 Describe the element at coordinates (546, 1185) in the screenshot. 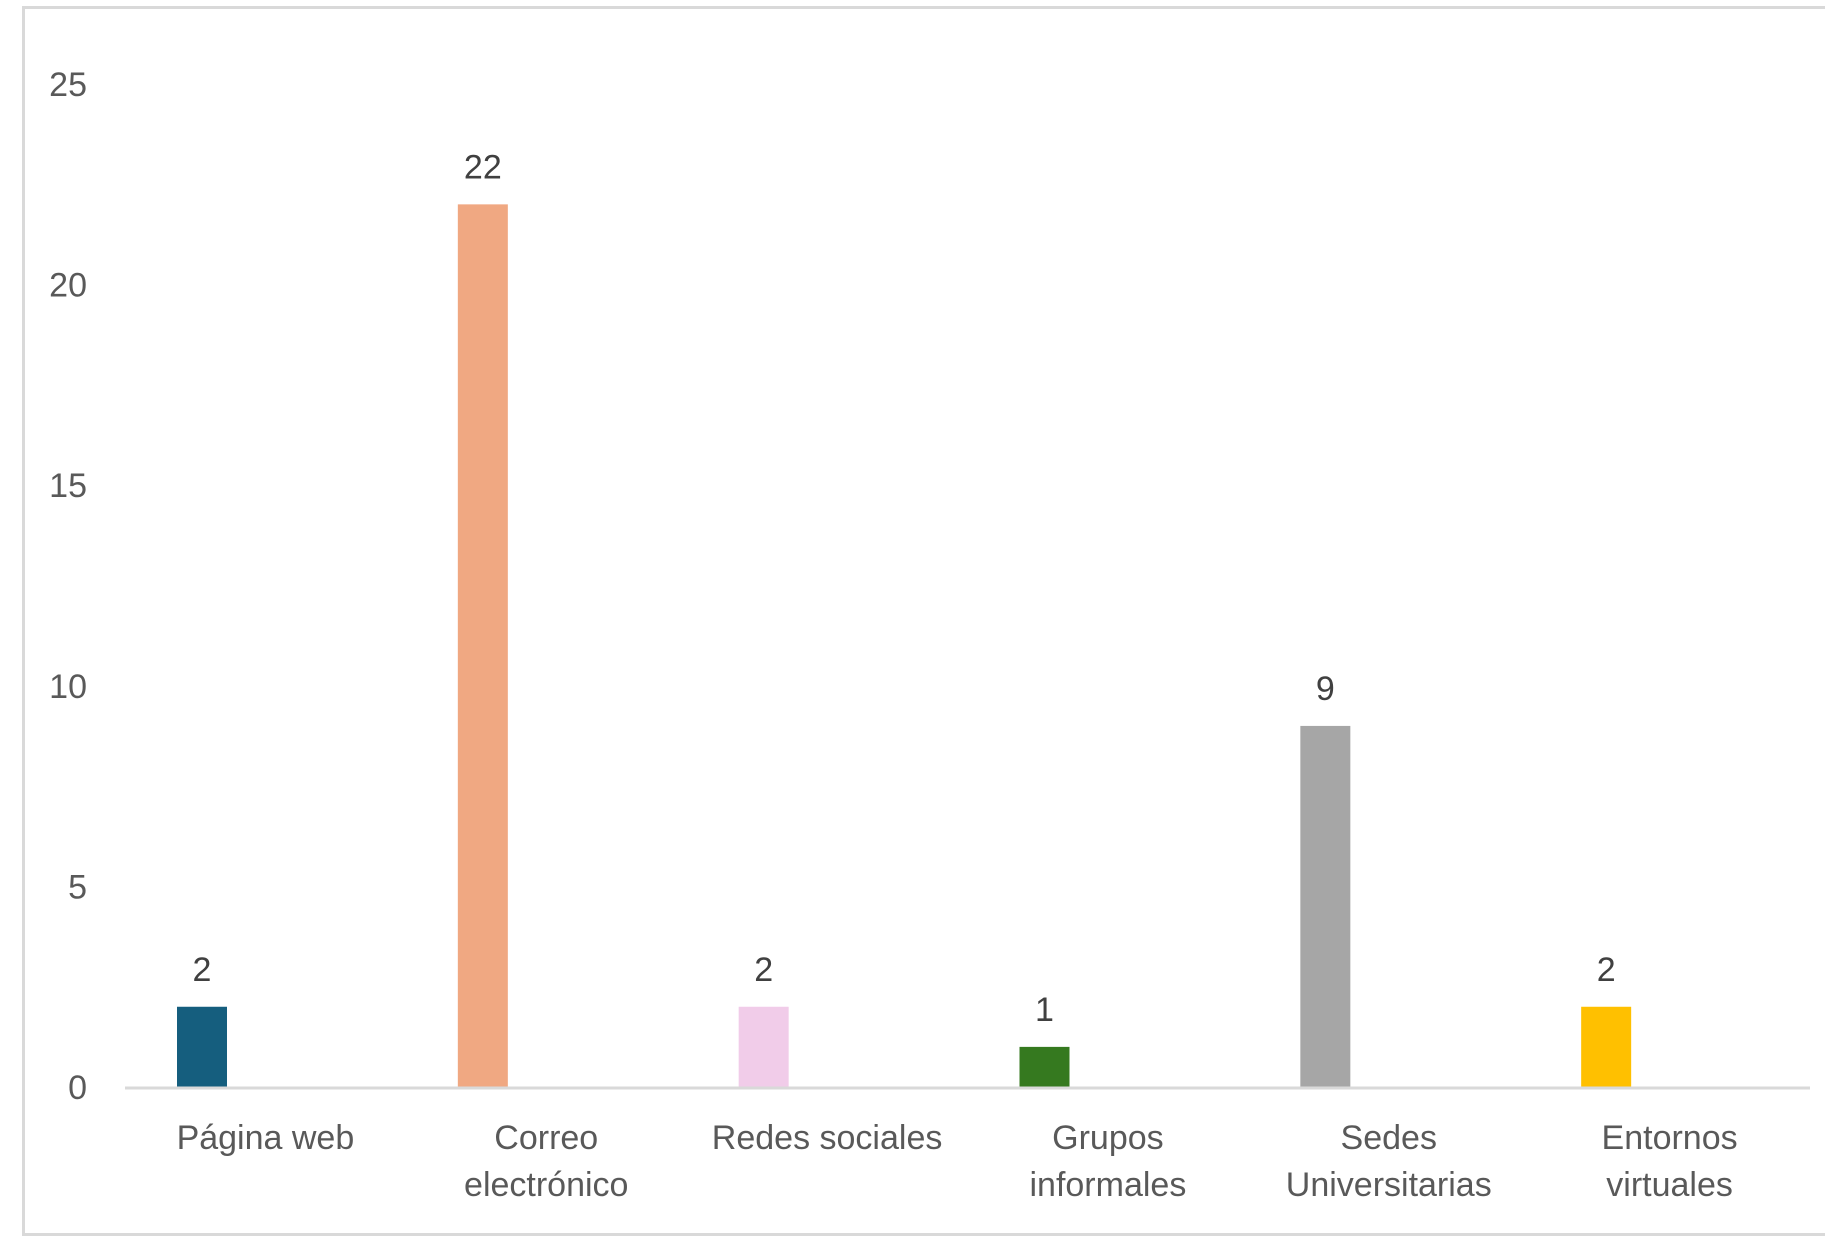

I see `x-category-label: electrónico` at that location.